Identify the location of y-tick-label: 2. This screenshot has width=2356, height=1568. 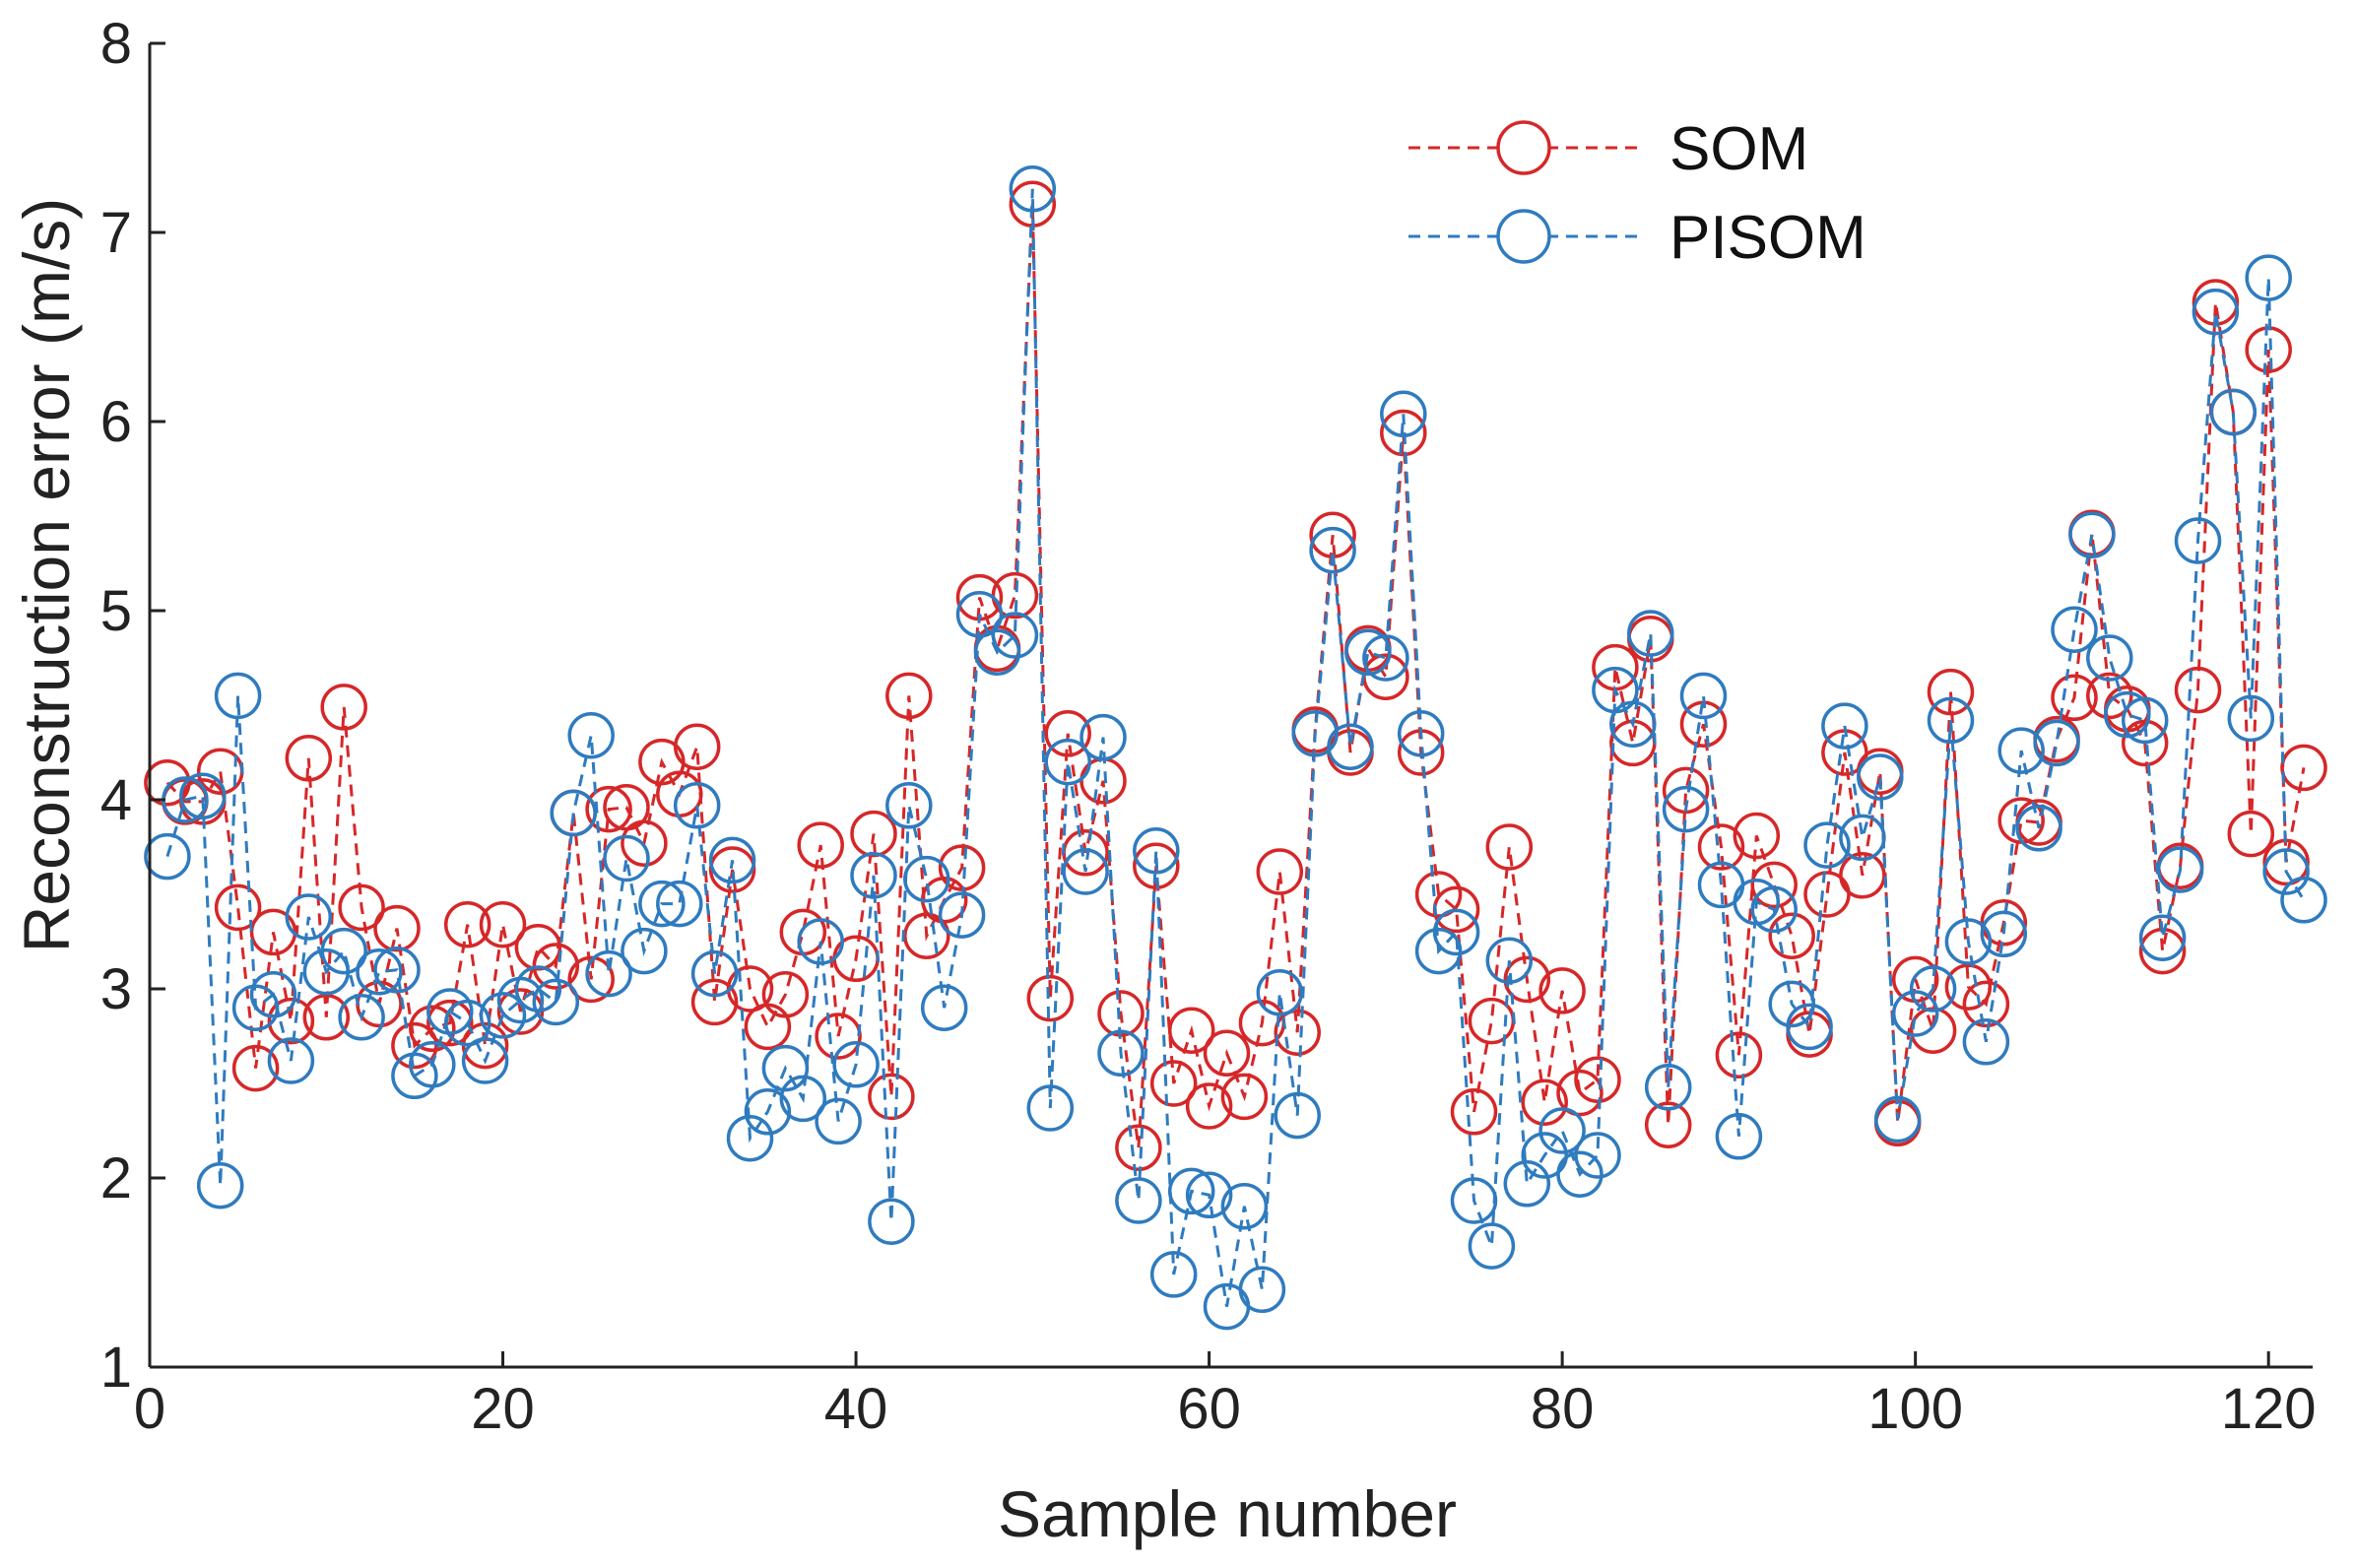
(116, 1178).